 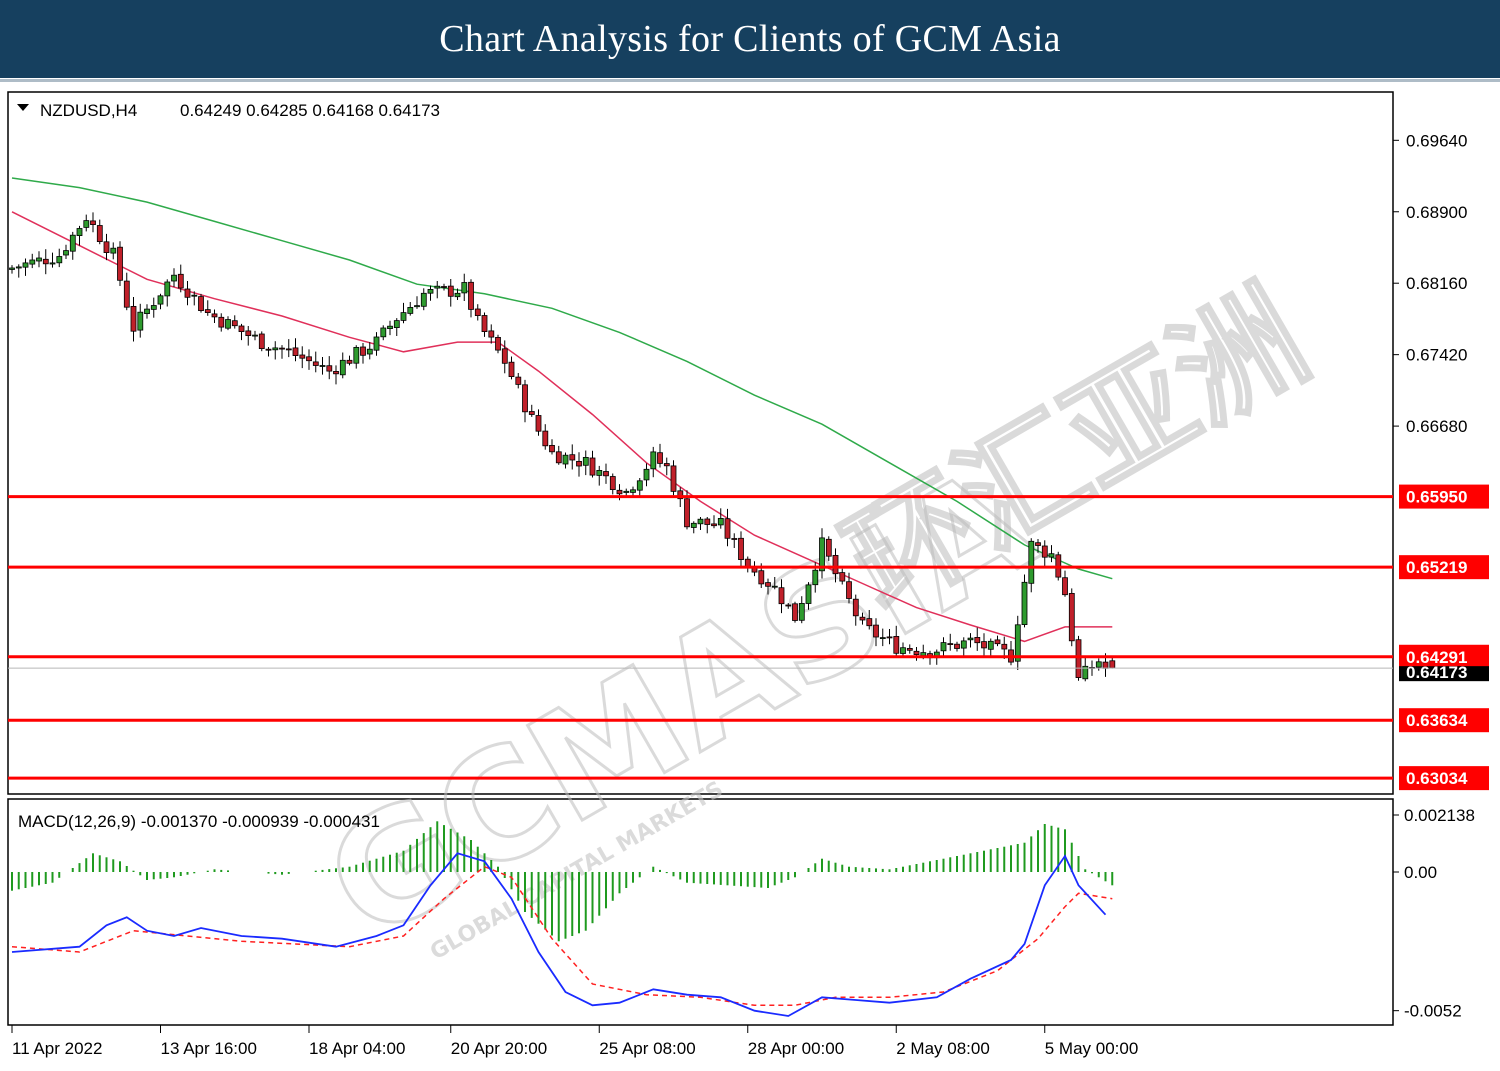 I want to click on price-axis: 0.69640 0.68900 0.68160 0.67420 0.66680, so click(x=1430, y=283).